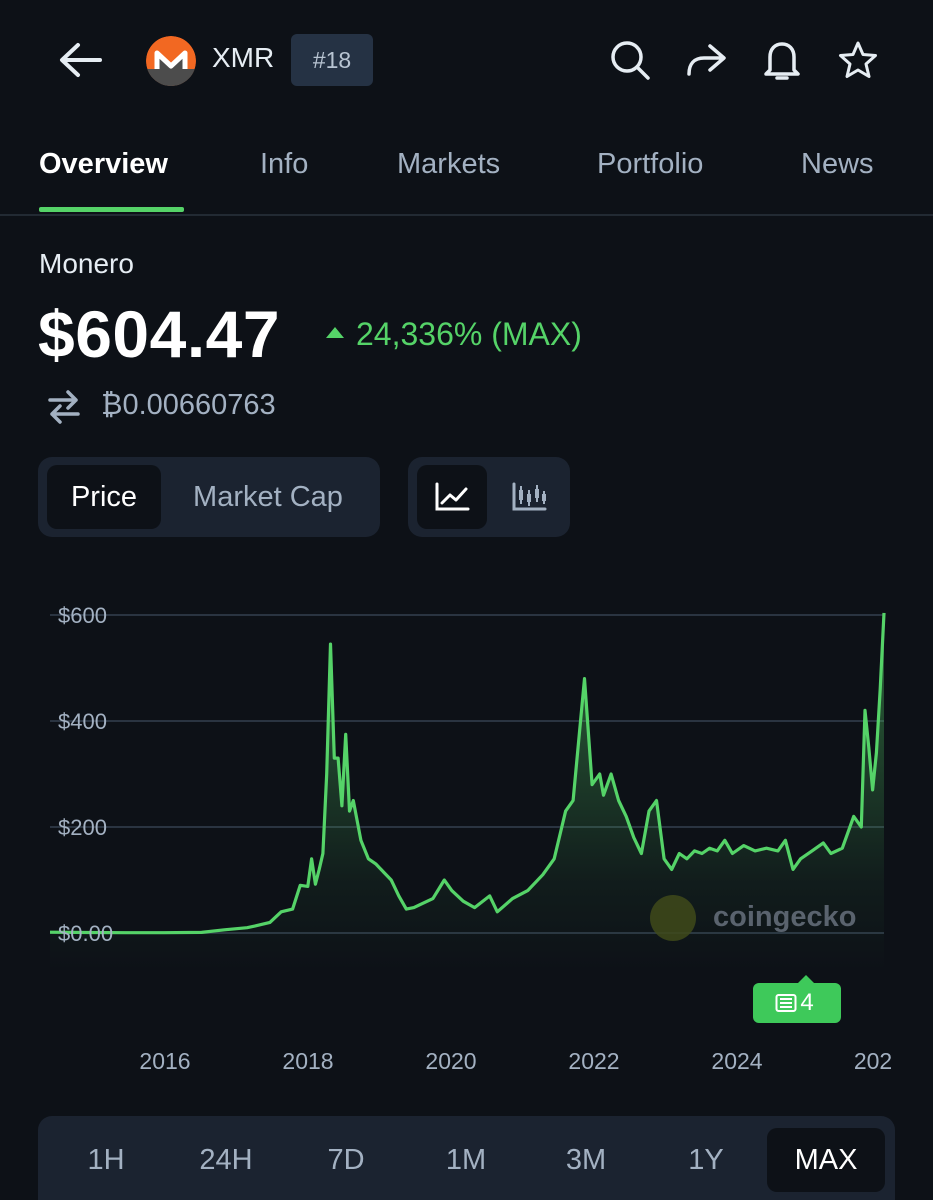  I want to click on time-range-selector: 1H 24H 7D 1M 3M 1Y MAX, so click(466, 1158).